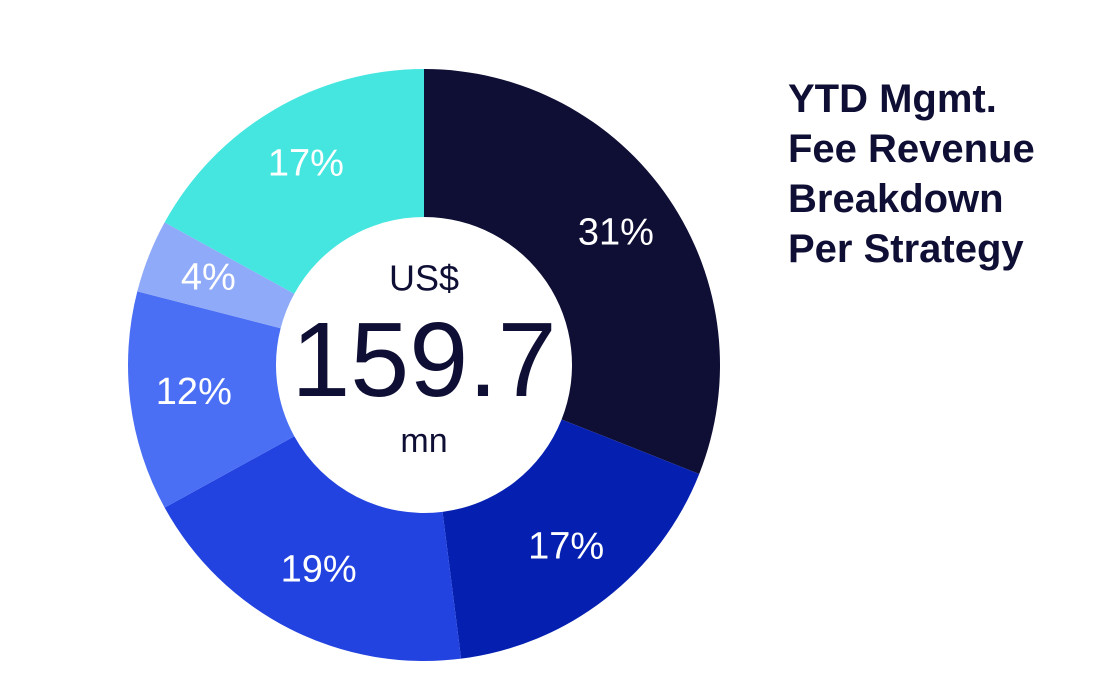 This screenshot has height=692, width=1120. Describe the element at coordinates (423, 441) in the screenshot. I see `total-unit: mn` at that location.